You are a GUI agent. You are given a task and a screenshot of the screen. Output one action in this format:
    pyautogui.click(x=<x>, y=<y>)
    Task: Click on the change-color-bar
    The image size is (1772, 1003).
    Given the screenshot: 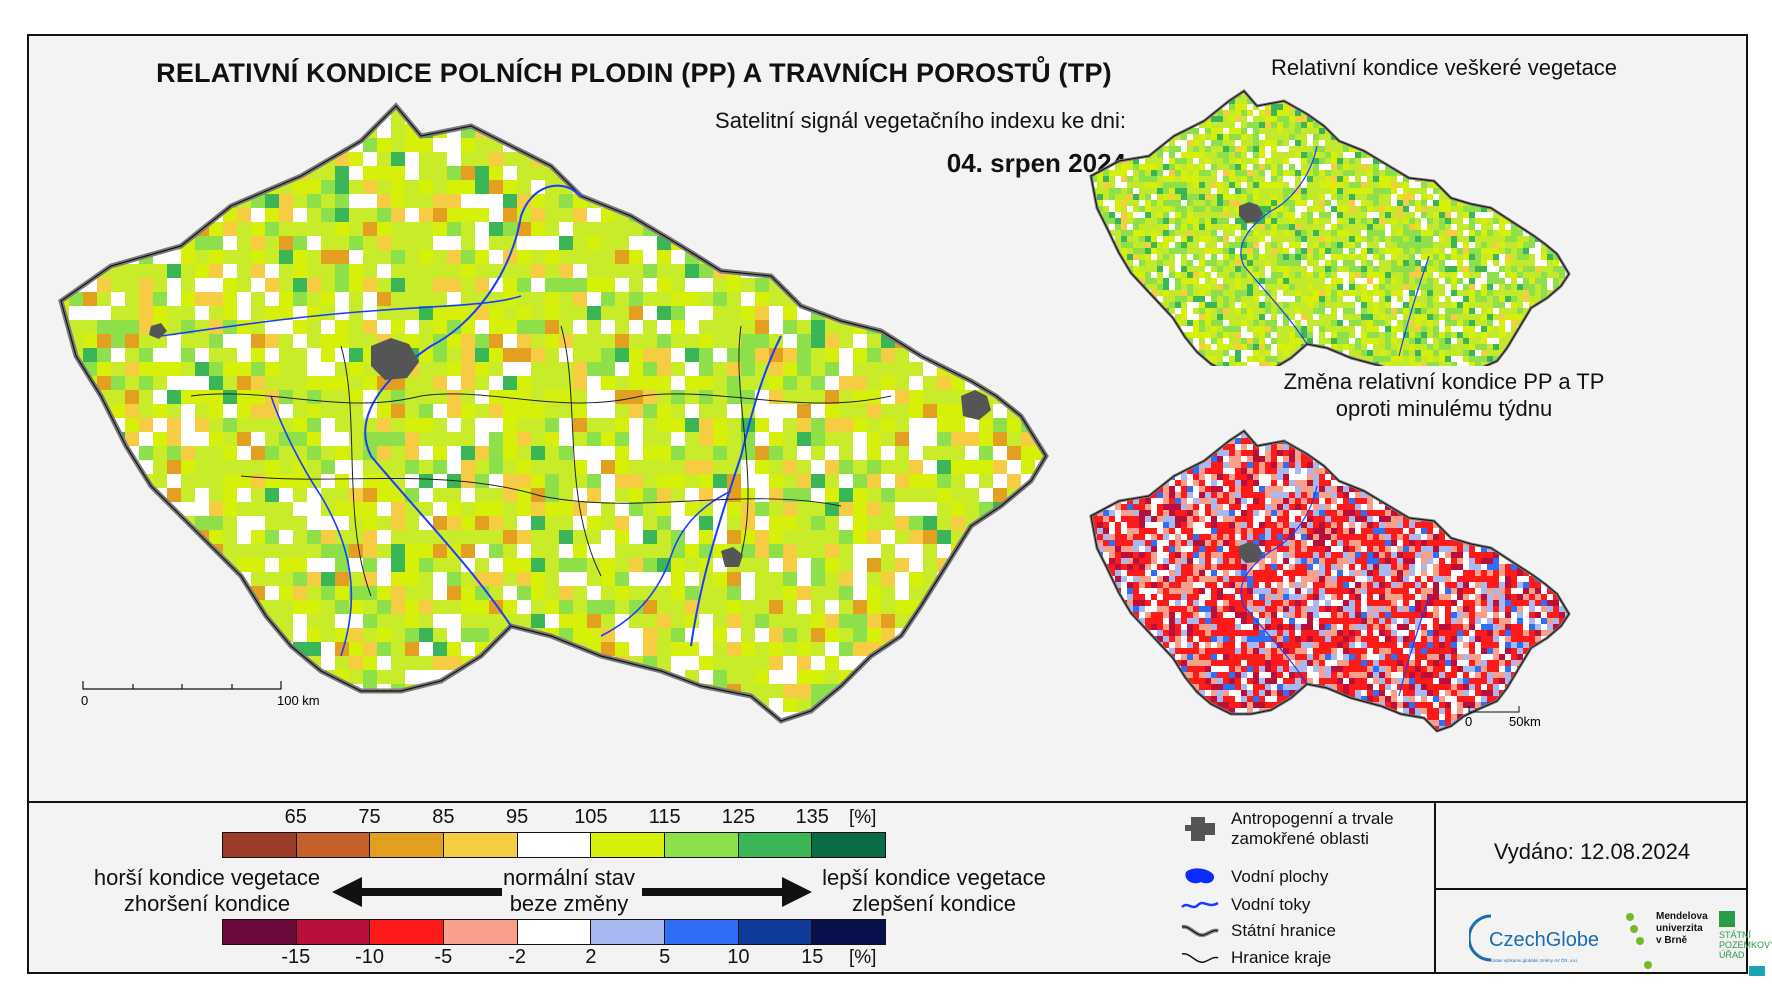 What is the action you would take?
    pyautogui.click(x=554, y=932)
    